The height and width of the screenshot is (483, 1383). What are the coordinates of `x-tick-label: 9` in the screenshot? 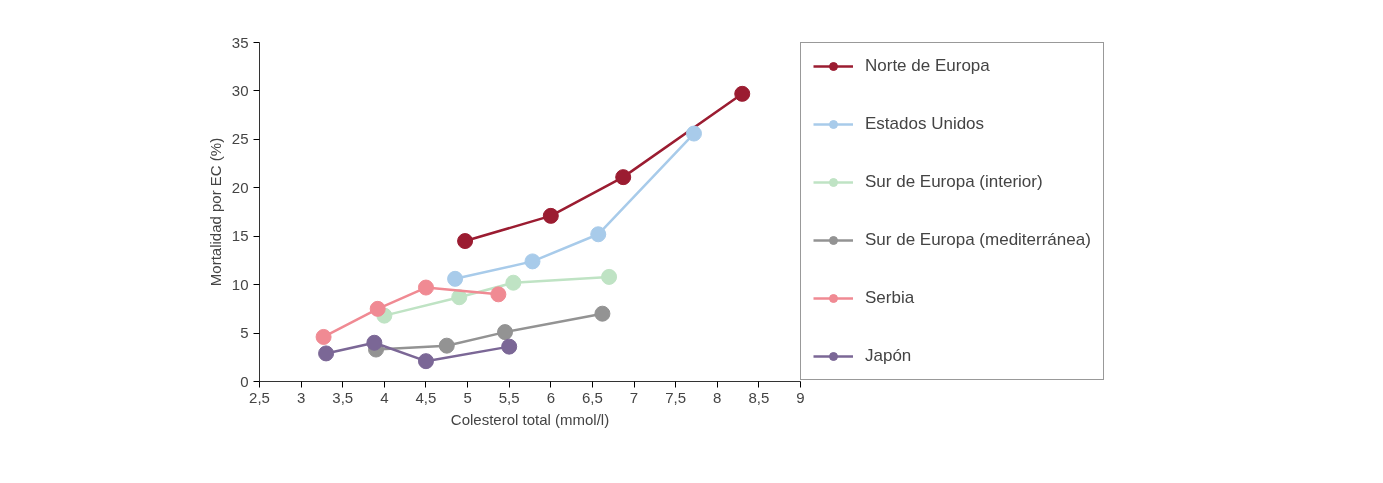 It's located at (800, 397).